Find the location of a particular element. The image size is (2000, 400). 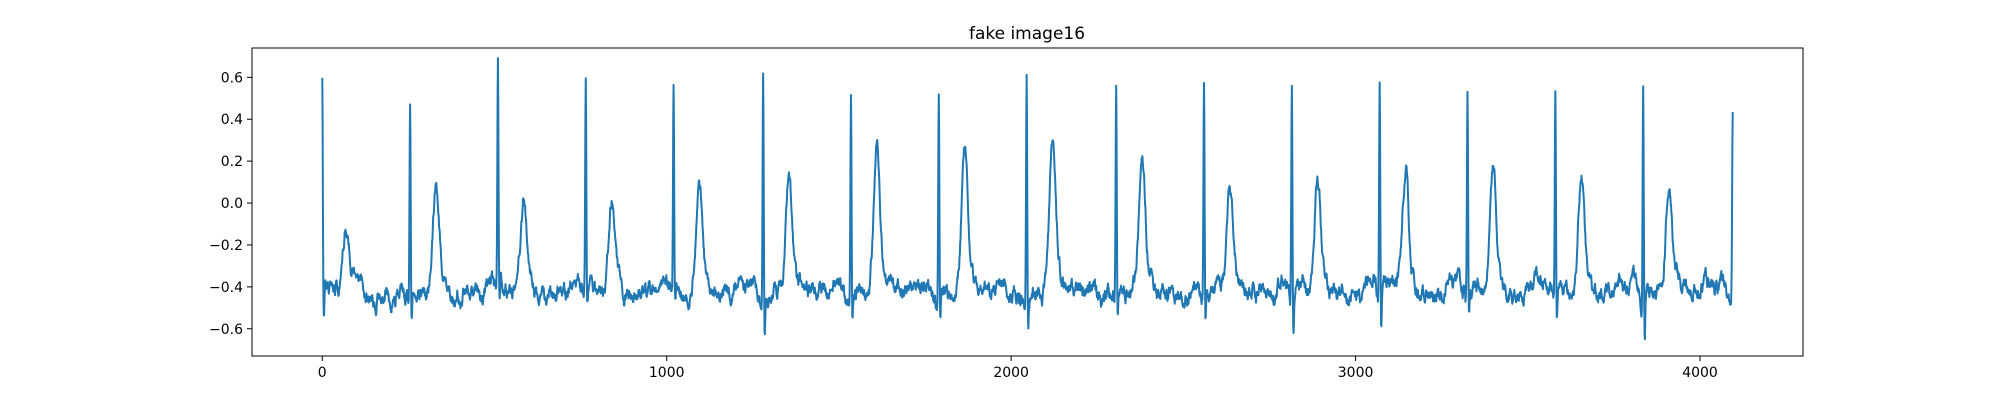

y-axis: −0.6 −0.4 −0.2 0.0 0.2 0.4 0.6 is located at coordinates (230, 204).